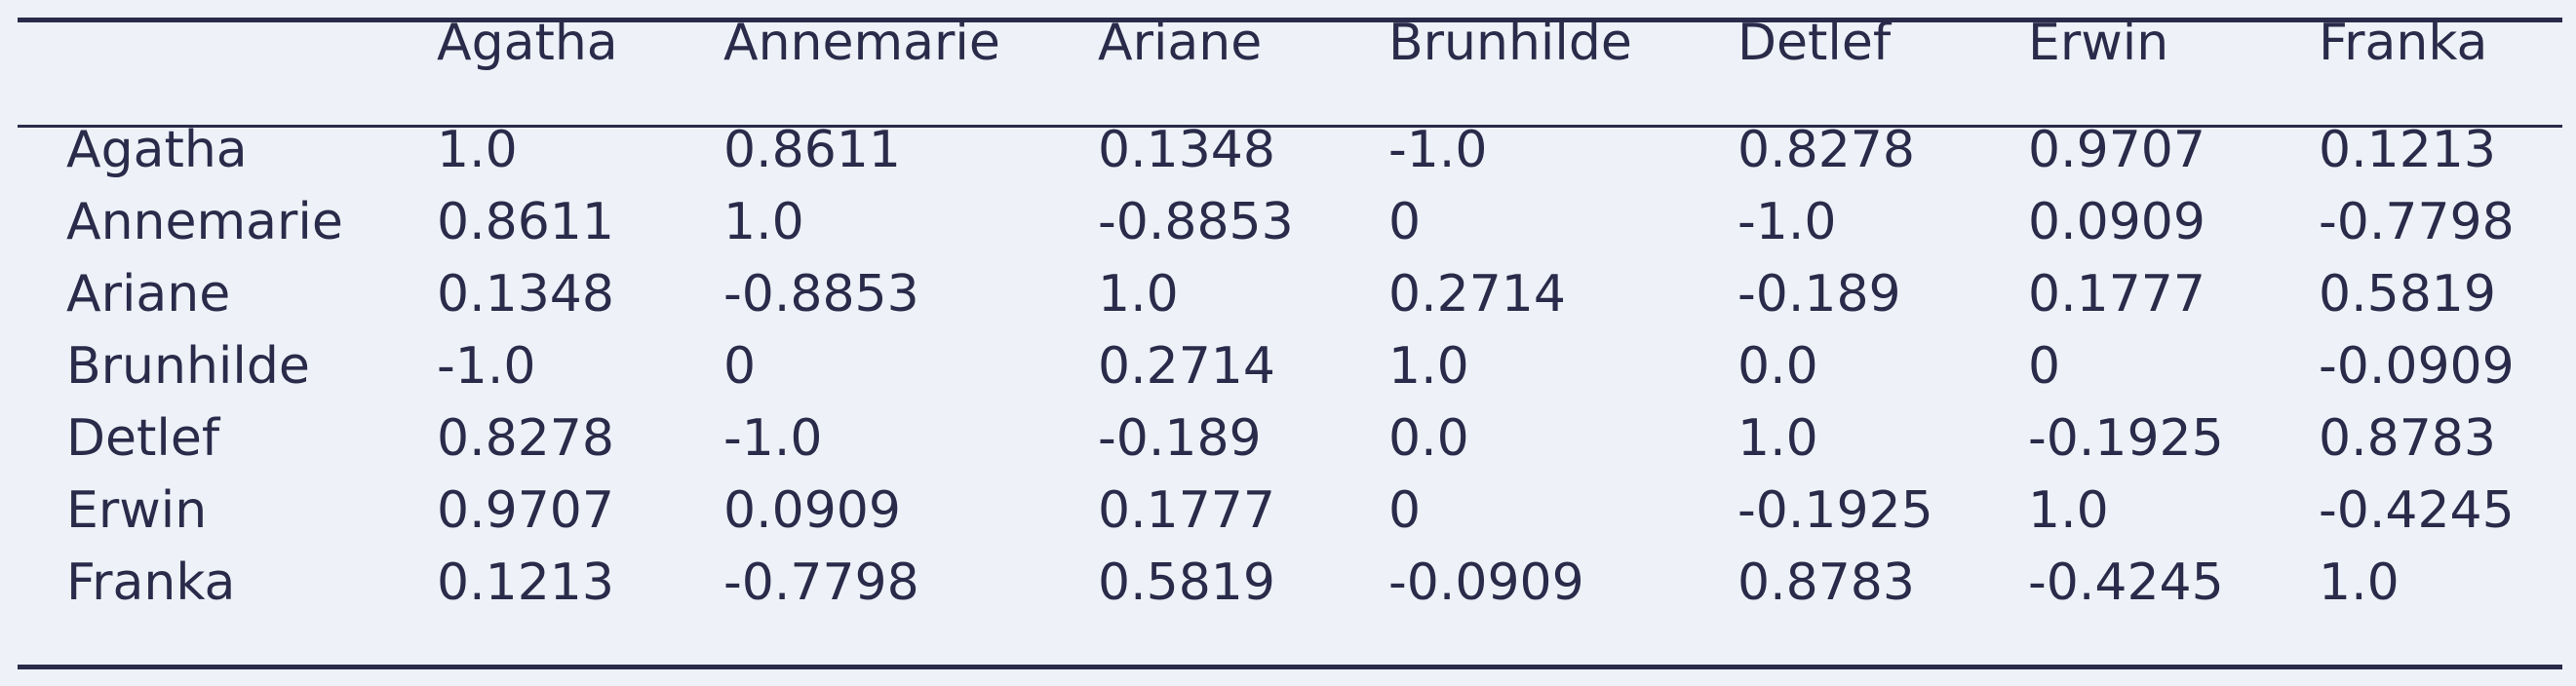  Describe the element at coordinates (157, 150) in the screenshot. I see `row-label: Agatha` at that location.